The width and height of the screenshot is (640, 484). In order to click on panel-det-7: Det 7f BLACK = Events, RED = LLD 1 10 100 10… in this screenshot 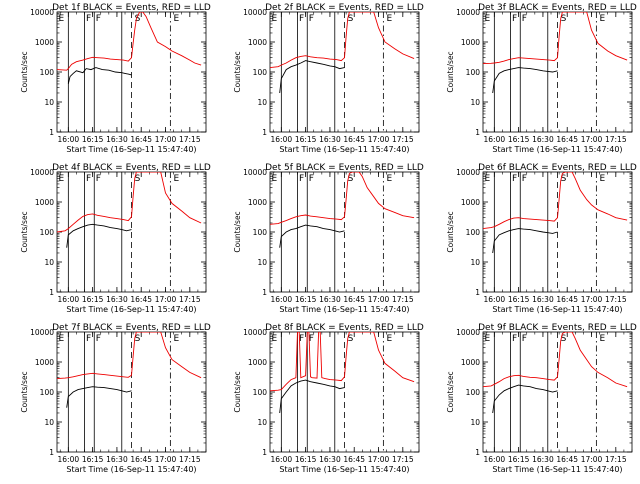, I will do `click(115, 398)`.